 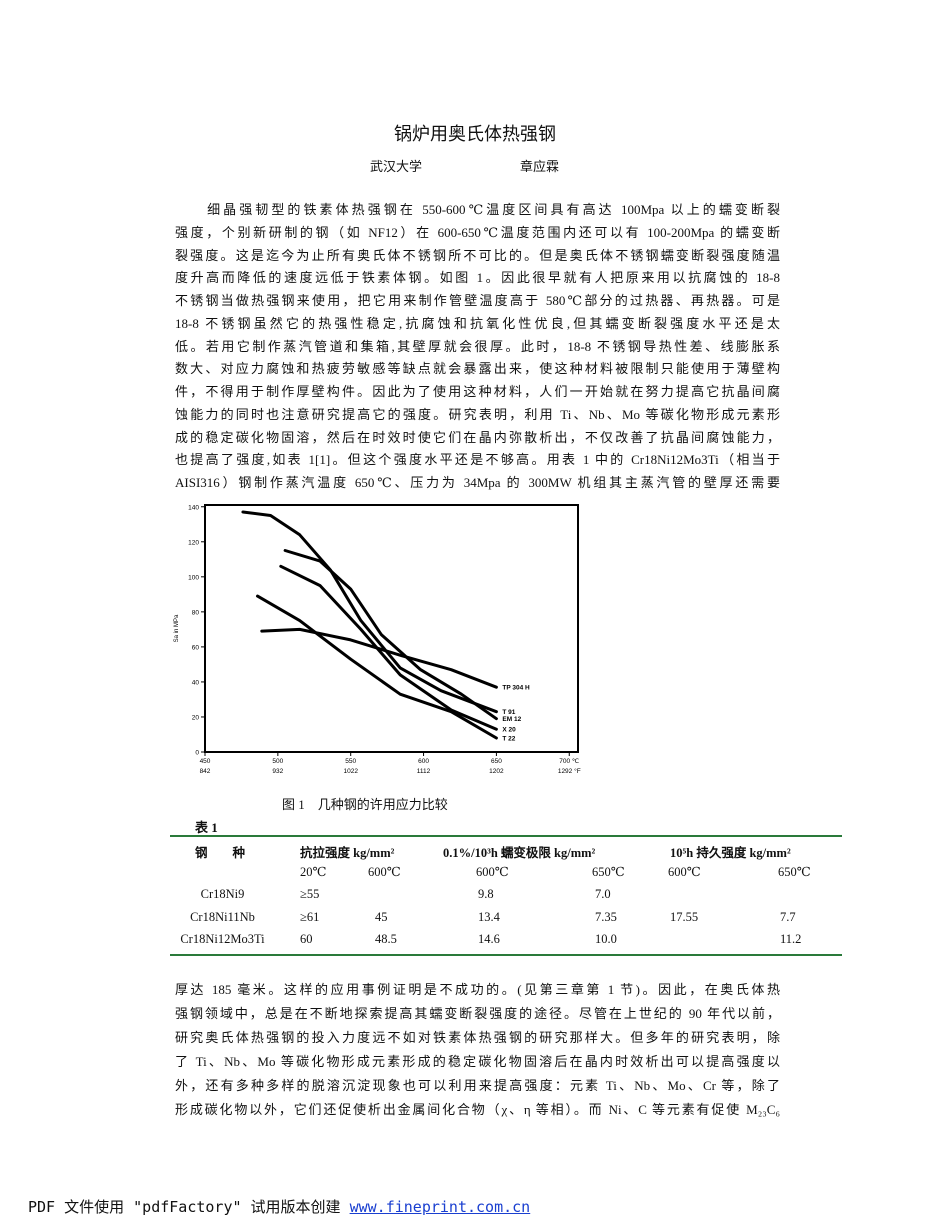 I want to click on affiliation: 武汉大学, so click(x=396, y=166).